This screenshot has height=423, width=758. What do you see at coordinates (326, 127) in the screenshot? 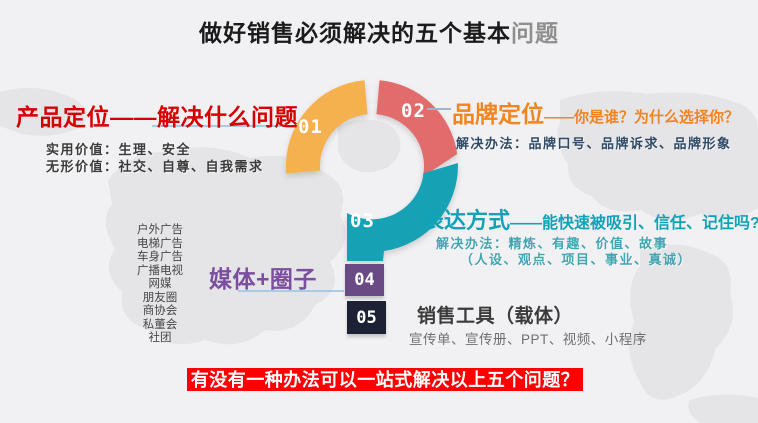
I see `segment-01-arc` at bounding box center [326, 127].